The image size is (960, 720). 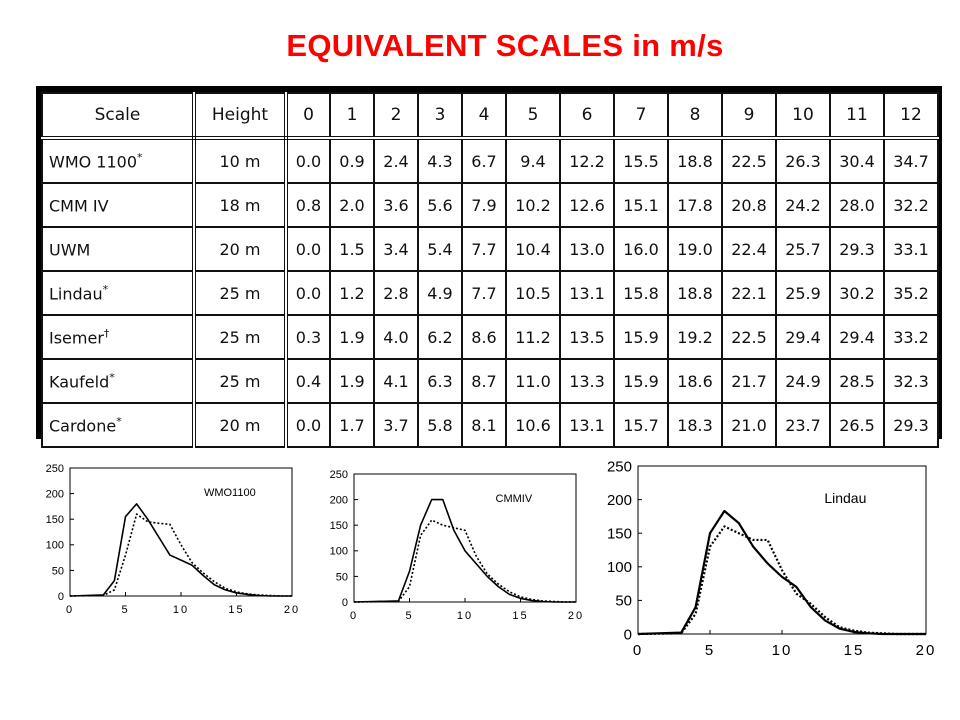 What do you see at coordinates (440, 337) in the screenshot?
I see `speed-value-cell: 6.2` at bounding box center [440, 337].